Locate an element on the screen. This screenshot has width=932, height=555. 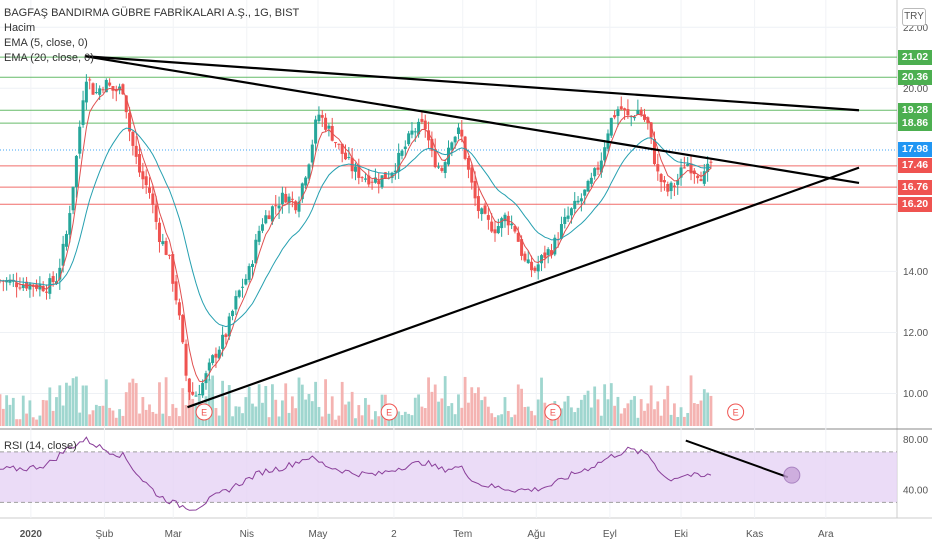
price-badge: 16.76 is located at coordinates (915, 187).